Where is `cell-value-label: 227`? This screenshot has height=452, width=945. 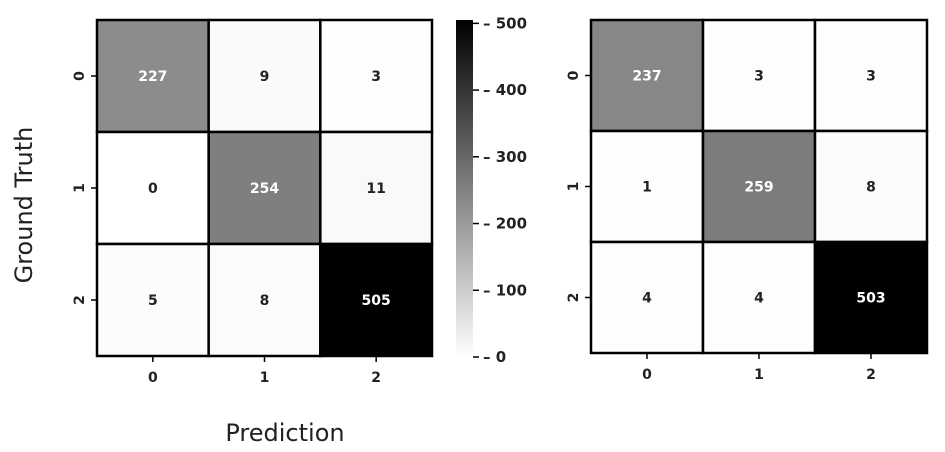
cell-value-label: 227 is located at coordinates (152, 77).